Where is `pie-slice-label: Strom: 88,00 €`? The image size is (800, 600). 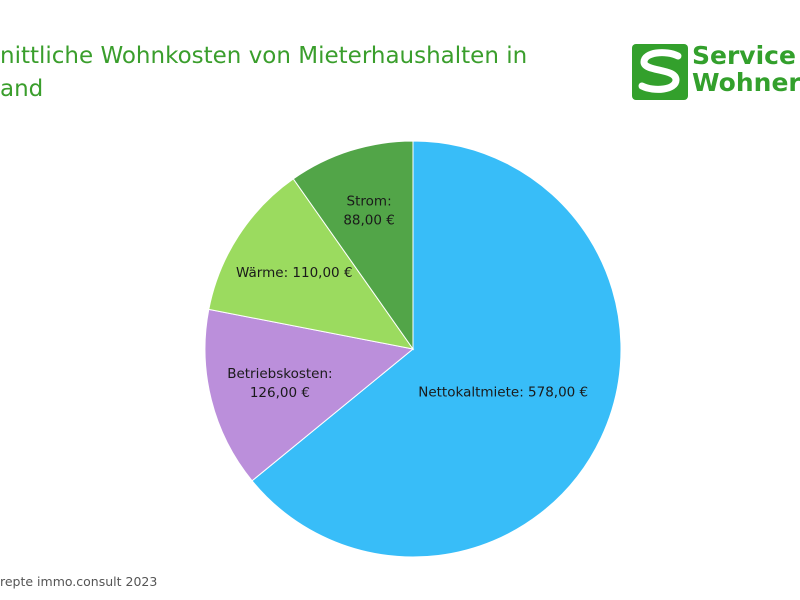
pie-slice-label: Strom: 88,00 € is located at coordinates (369, 211).